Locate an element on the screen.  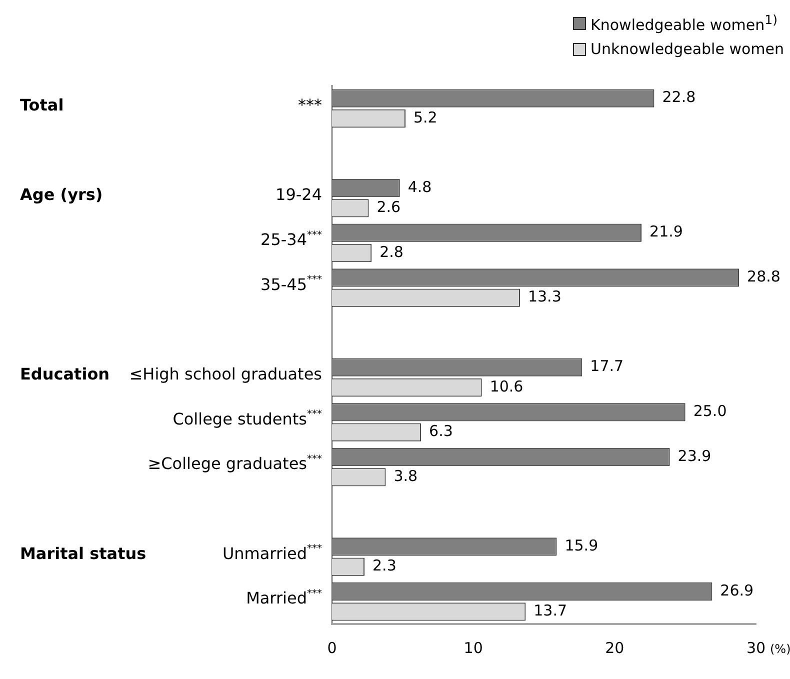
data-label: 2.3 is located at coordinates (384, 565).